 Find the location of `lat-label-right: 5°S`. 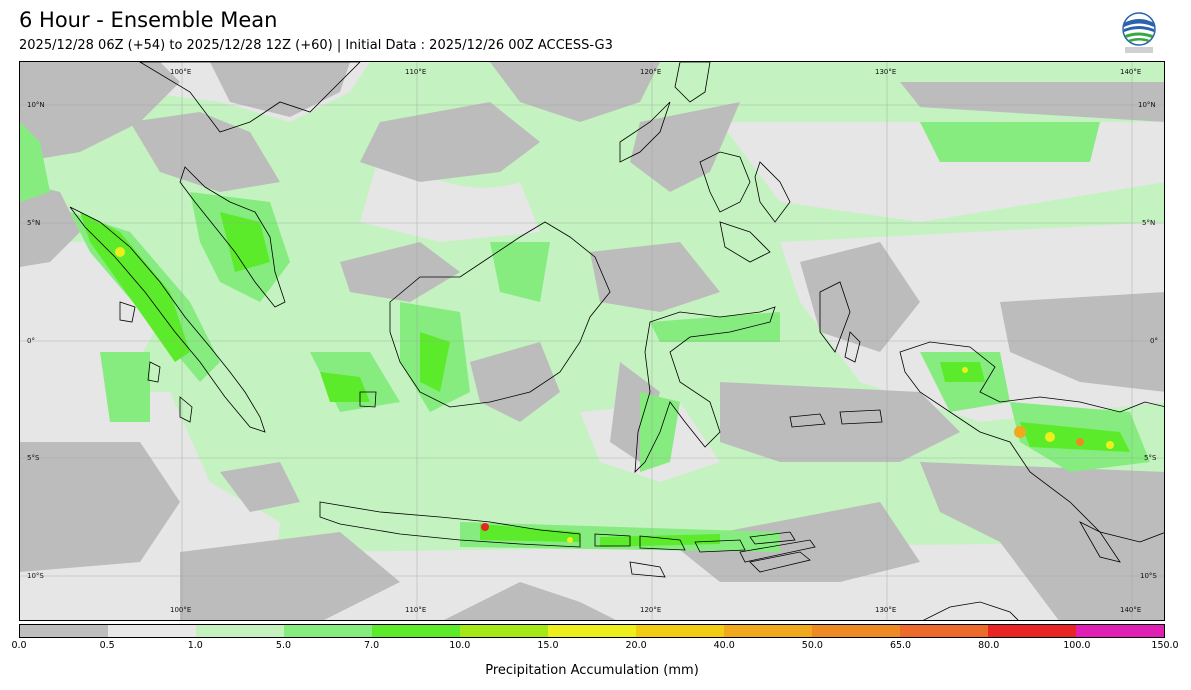

lat-label-right: 5°S is located at coordinates (1150, 458).